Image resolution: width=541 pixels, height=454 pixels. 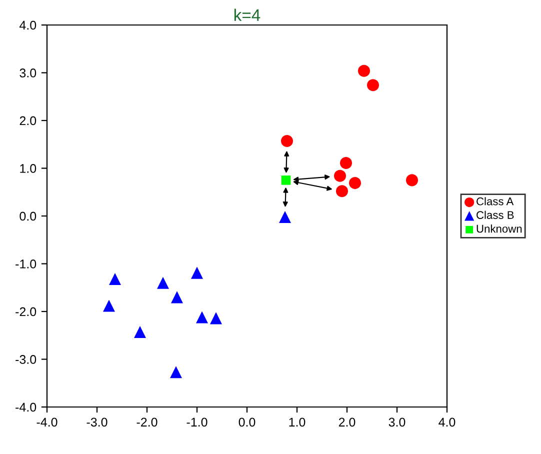 I want to click on legend-label: Class A, so click(x=495, y=201).